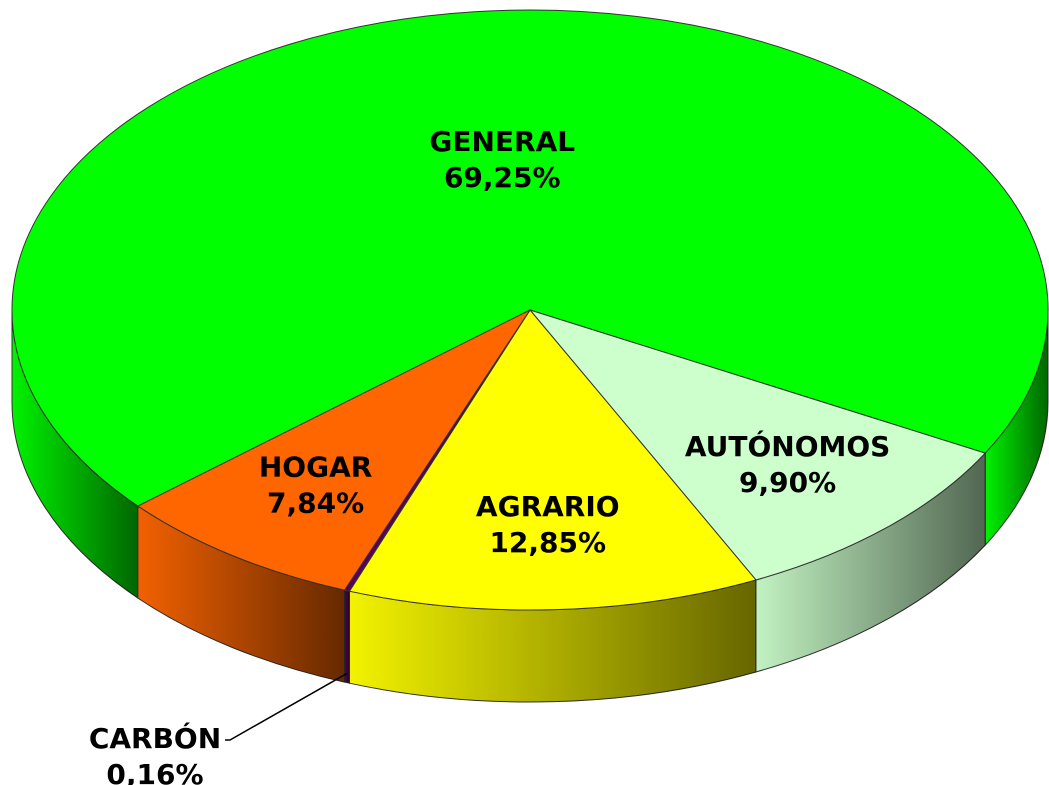 This screenshot has height=785, width=1049. I want to click on slice-value-label: 7,84%, so click(315, 503).